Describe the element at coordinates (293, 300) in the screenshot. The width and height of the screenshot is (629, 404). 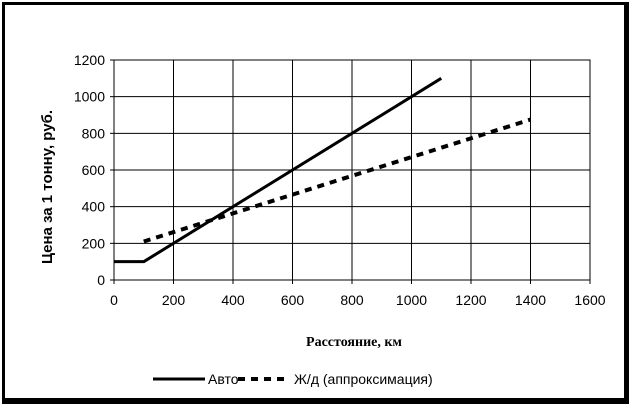
I see `x-tick-label: 600` at that location.